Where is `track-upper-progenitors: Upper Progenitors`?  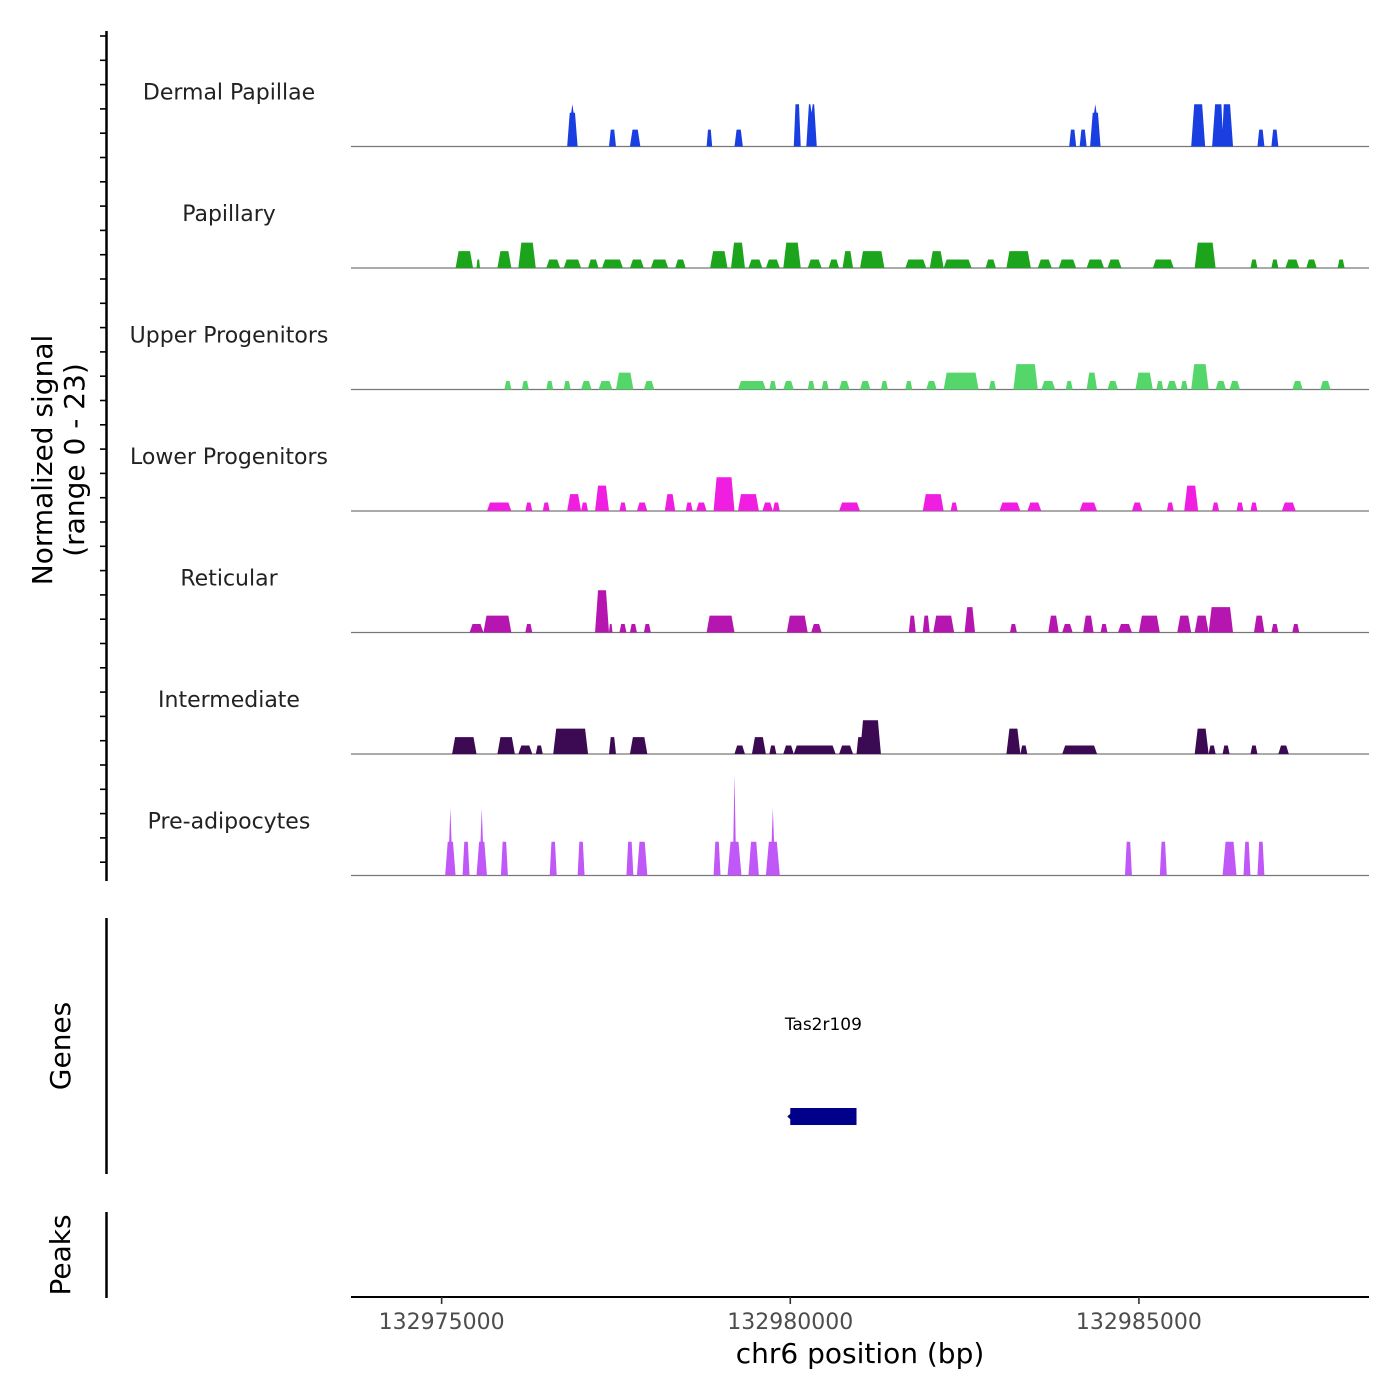
track-upper-progenitors: Upper Progenitors is located at coordinates (749, 357).